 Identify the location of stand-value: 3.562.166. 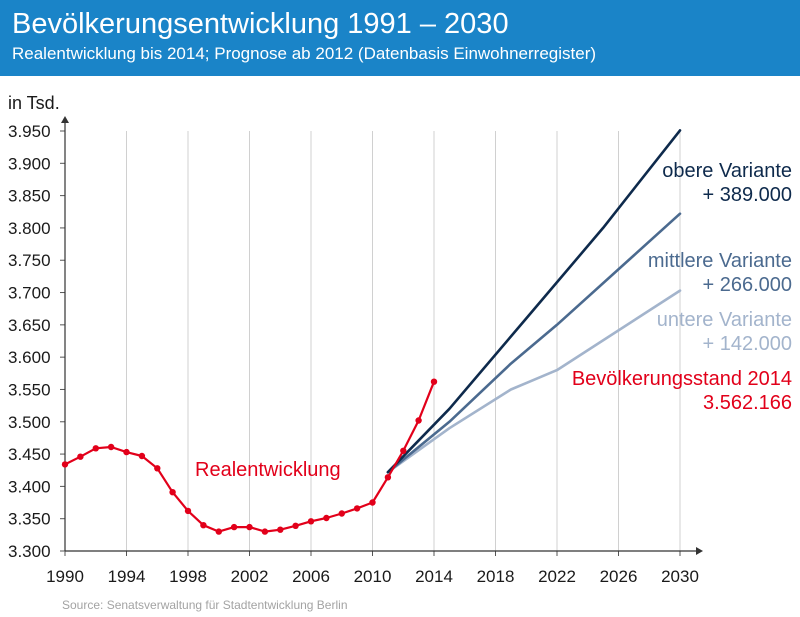
(747, 403).